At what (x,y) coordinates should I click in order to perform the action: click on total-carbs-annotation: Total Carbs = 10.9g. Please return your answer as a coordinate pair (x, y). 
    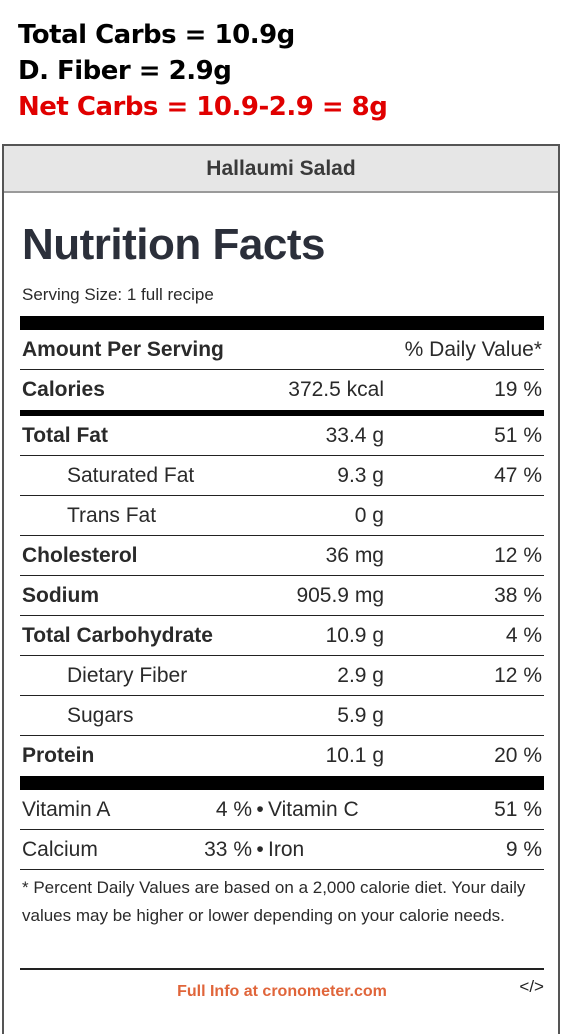
    Looking at the image, I should click on (156, 35).